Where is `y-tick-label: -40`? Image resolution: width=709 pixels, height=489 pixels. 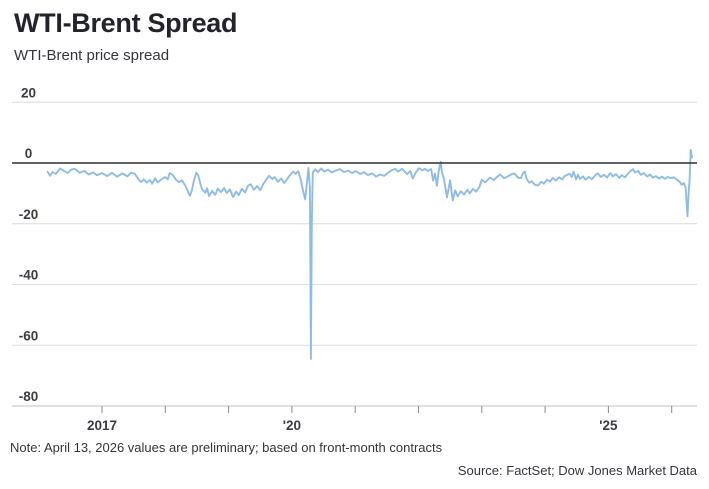 y-tick-label: -40 is located at coordinates (29, 275).